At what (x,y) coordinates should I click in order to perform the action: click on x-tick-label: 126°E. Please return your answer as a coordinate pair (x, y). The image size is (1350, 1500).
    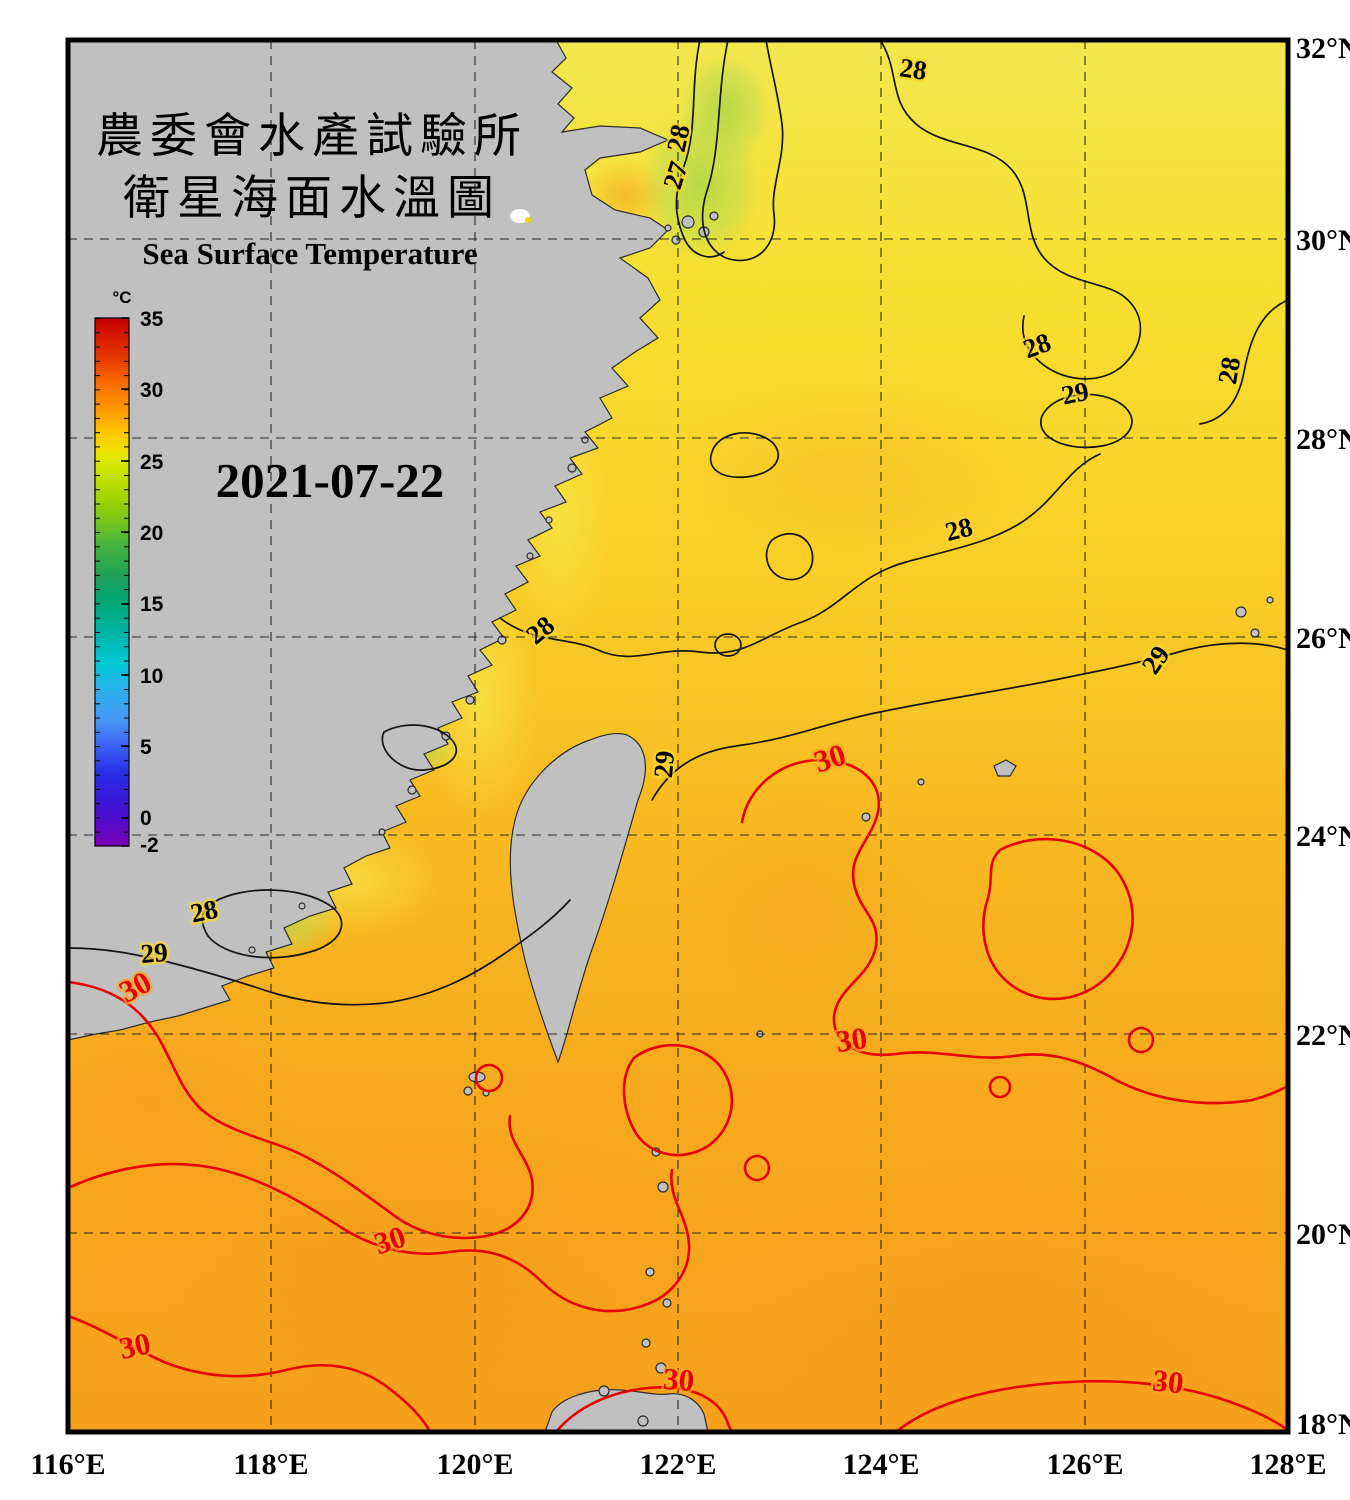
    Looking at the image, I should click on (1084, 1464).